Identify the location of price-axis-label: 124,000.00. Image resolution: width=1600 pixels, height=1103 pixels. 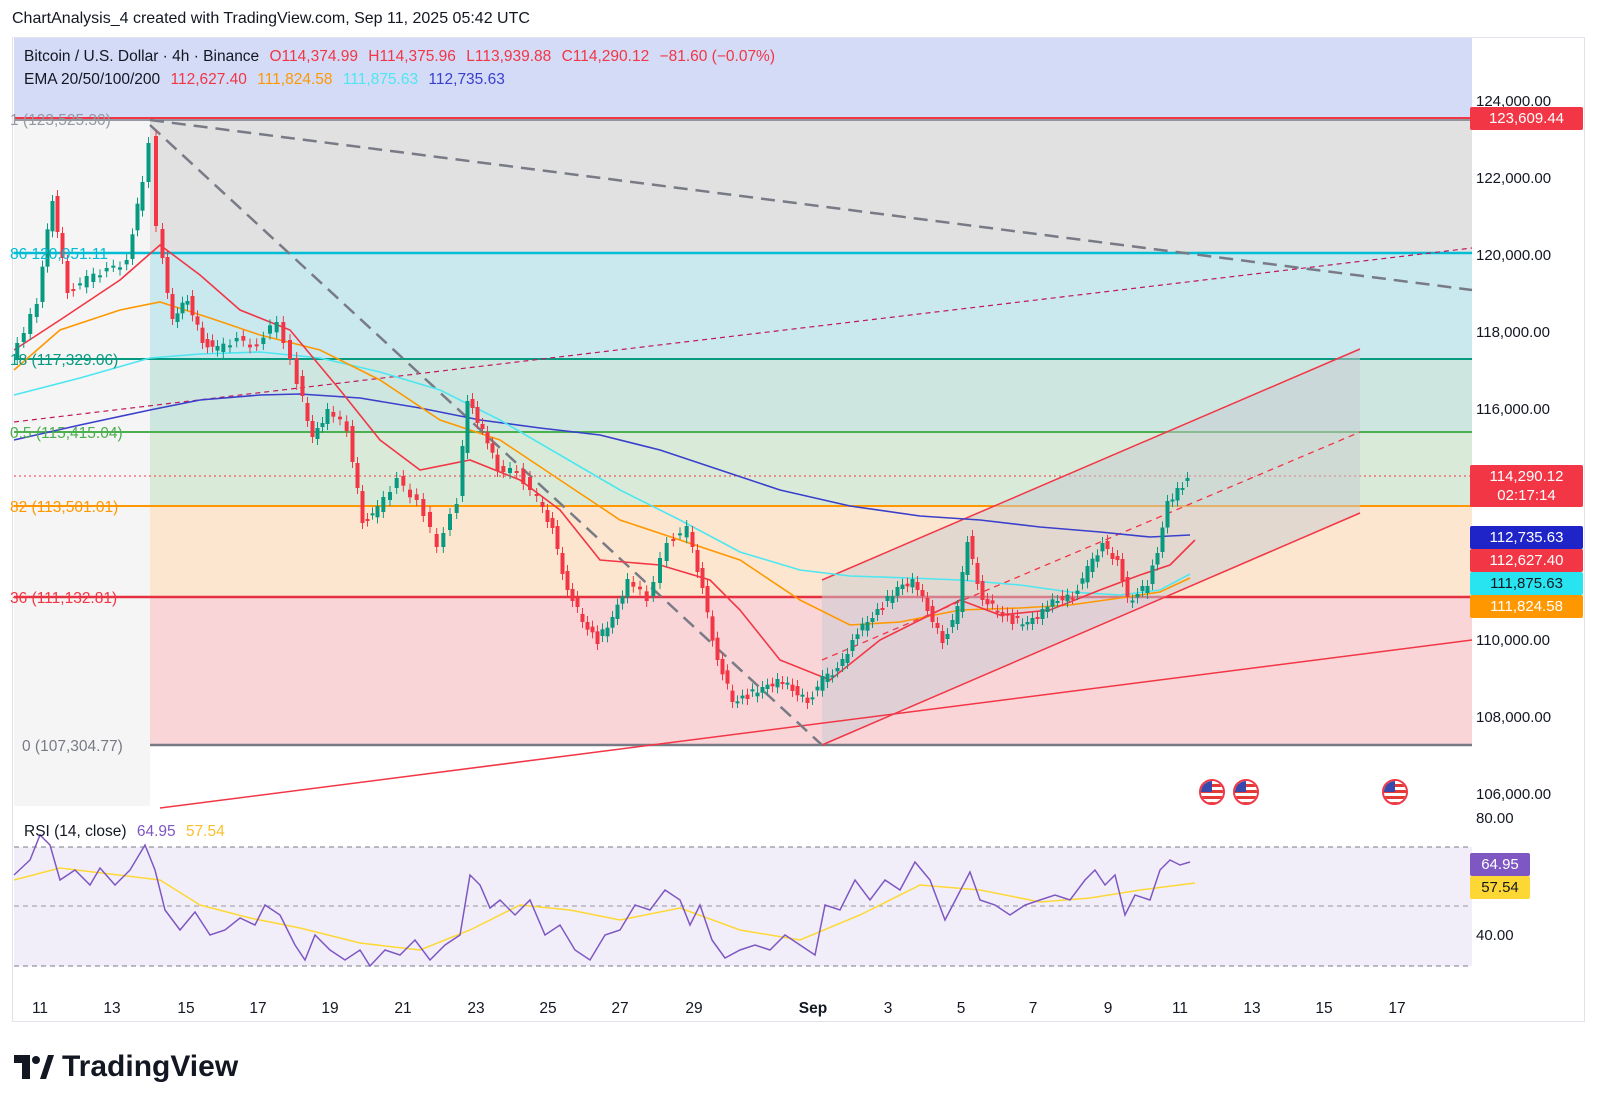
(1514, 101).